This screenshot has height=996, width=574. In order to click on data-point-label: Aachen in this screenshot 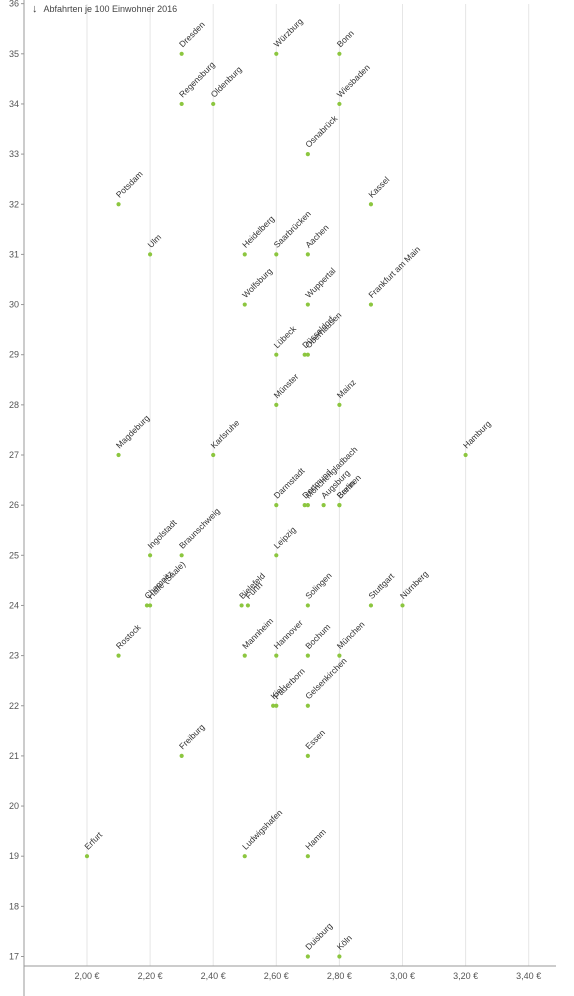, I will do `click(317, 236)`.